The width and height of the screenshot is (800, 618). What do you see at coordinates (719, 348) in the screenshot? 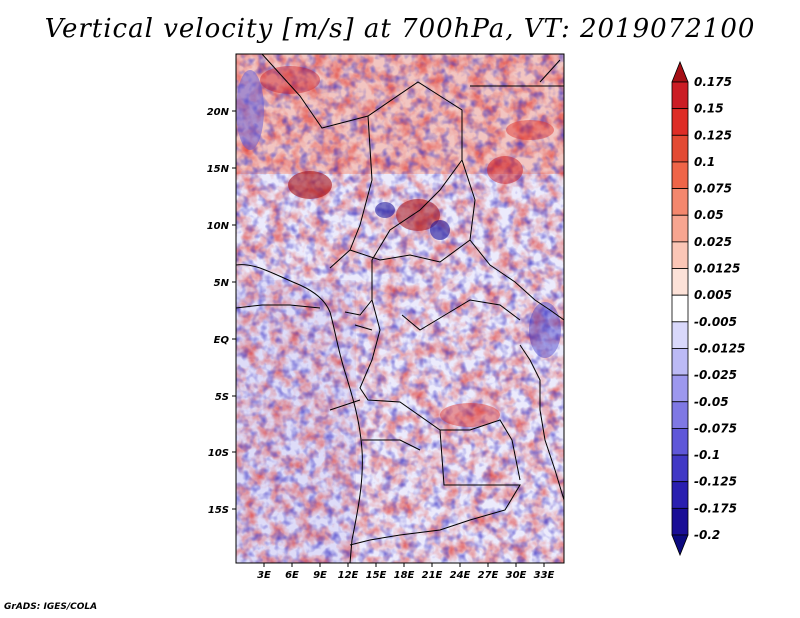
I see `colorbar-label: -0.0125` at bounding box center [719, 348].